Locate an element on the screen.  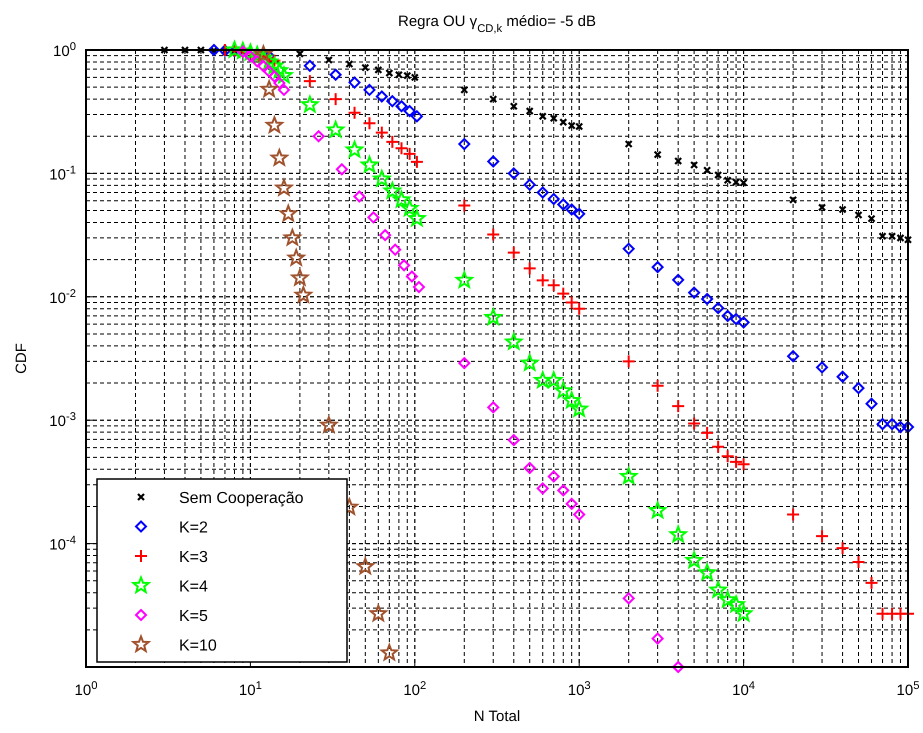
legend-label: K=3 is located at coordinates (193, 557).